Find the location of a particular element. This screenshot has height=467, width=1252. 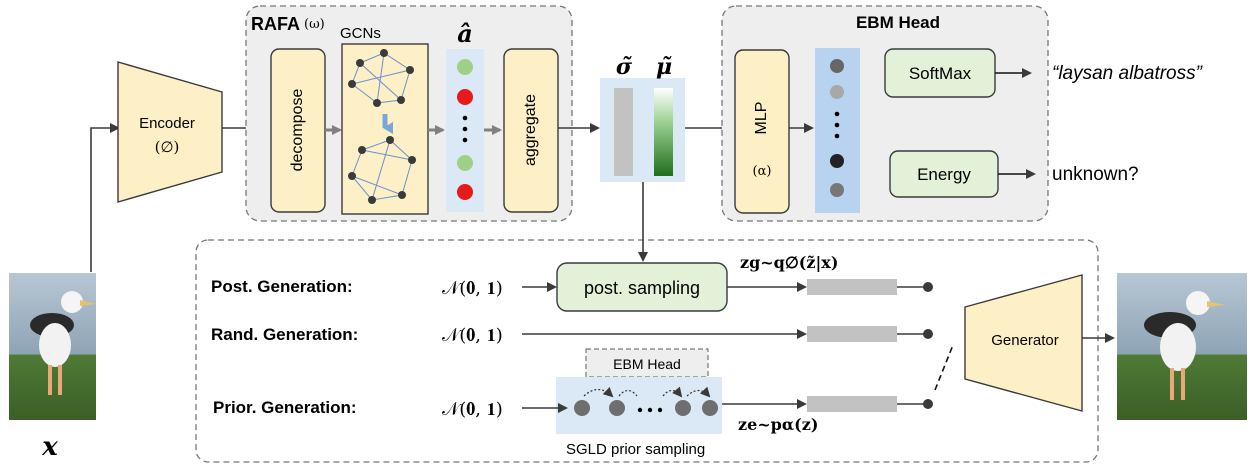

logits-ellipsis is located at coordinates (837, 125).